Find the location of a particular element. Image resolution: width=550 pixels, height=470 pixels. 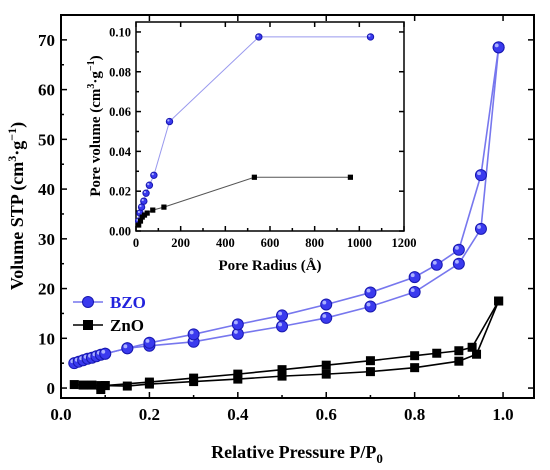

inset-x-tick-label: 0 is located at coordinates (136, 243).